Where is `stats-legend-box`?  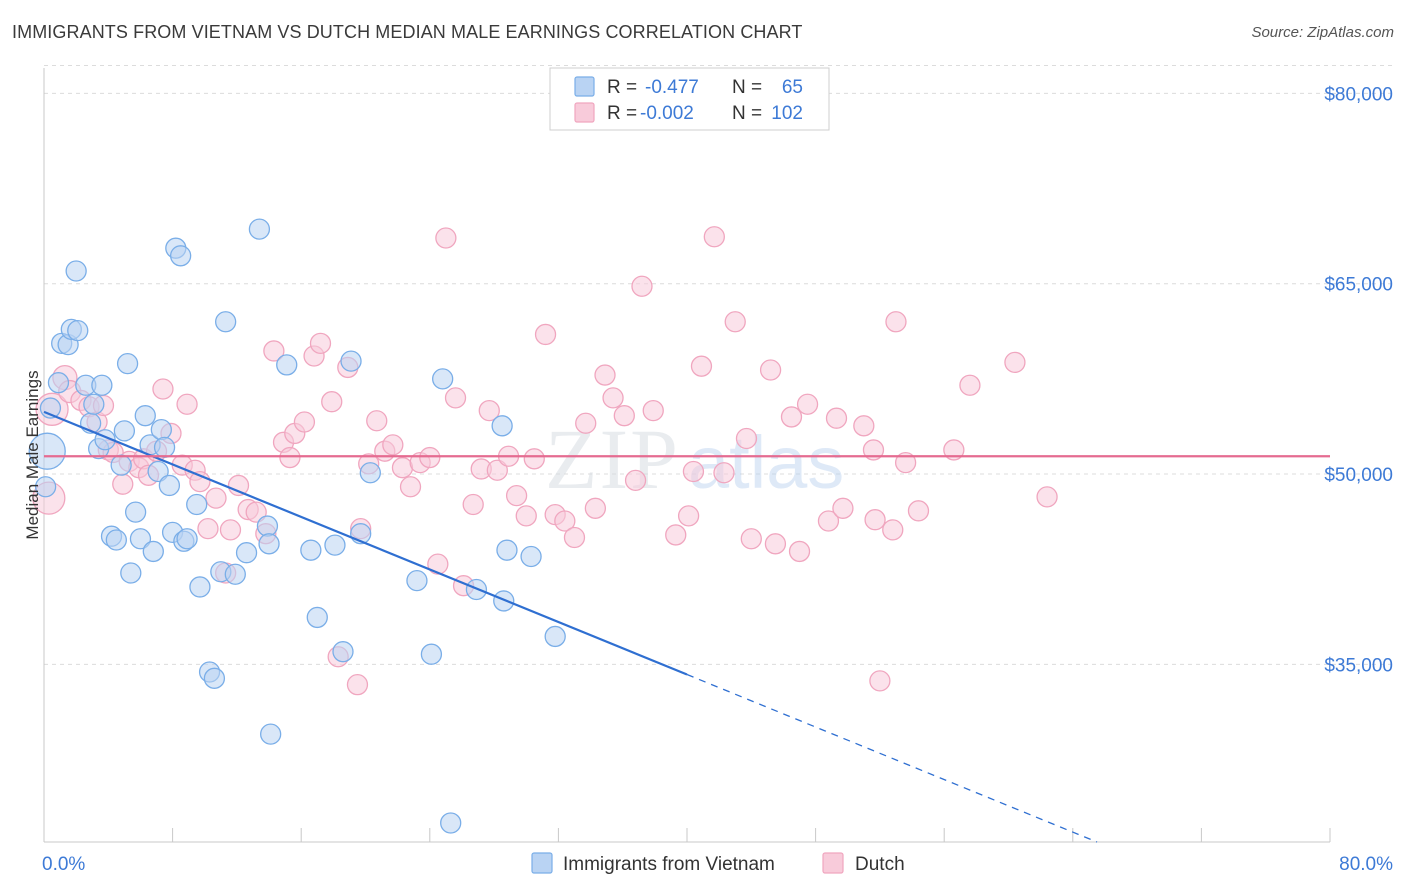 stats-legend-box is located at coordinates (689, 99).